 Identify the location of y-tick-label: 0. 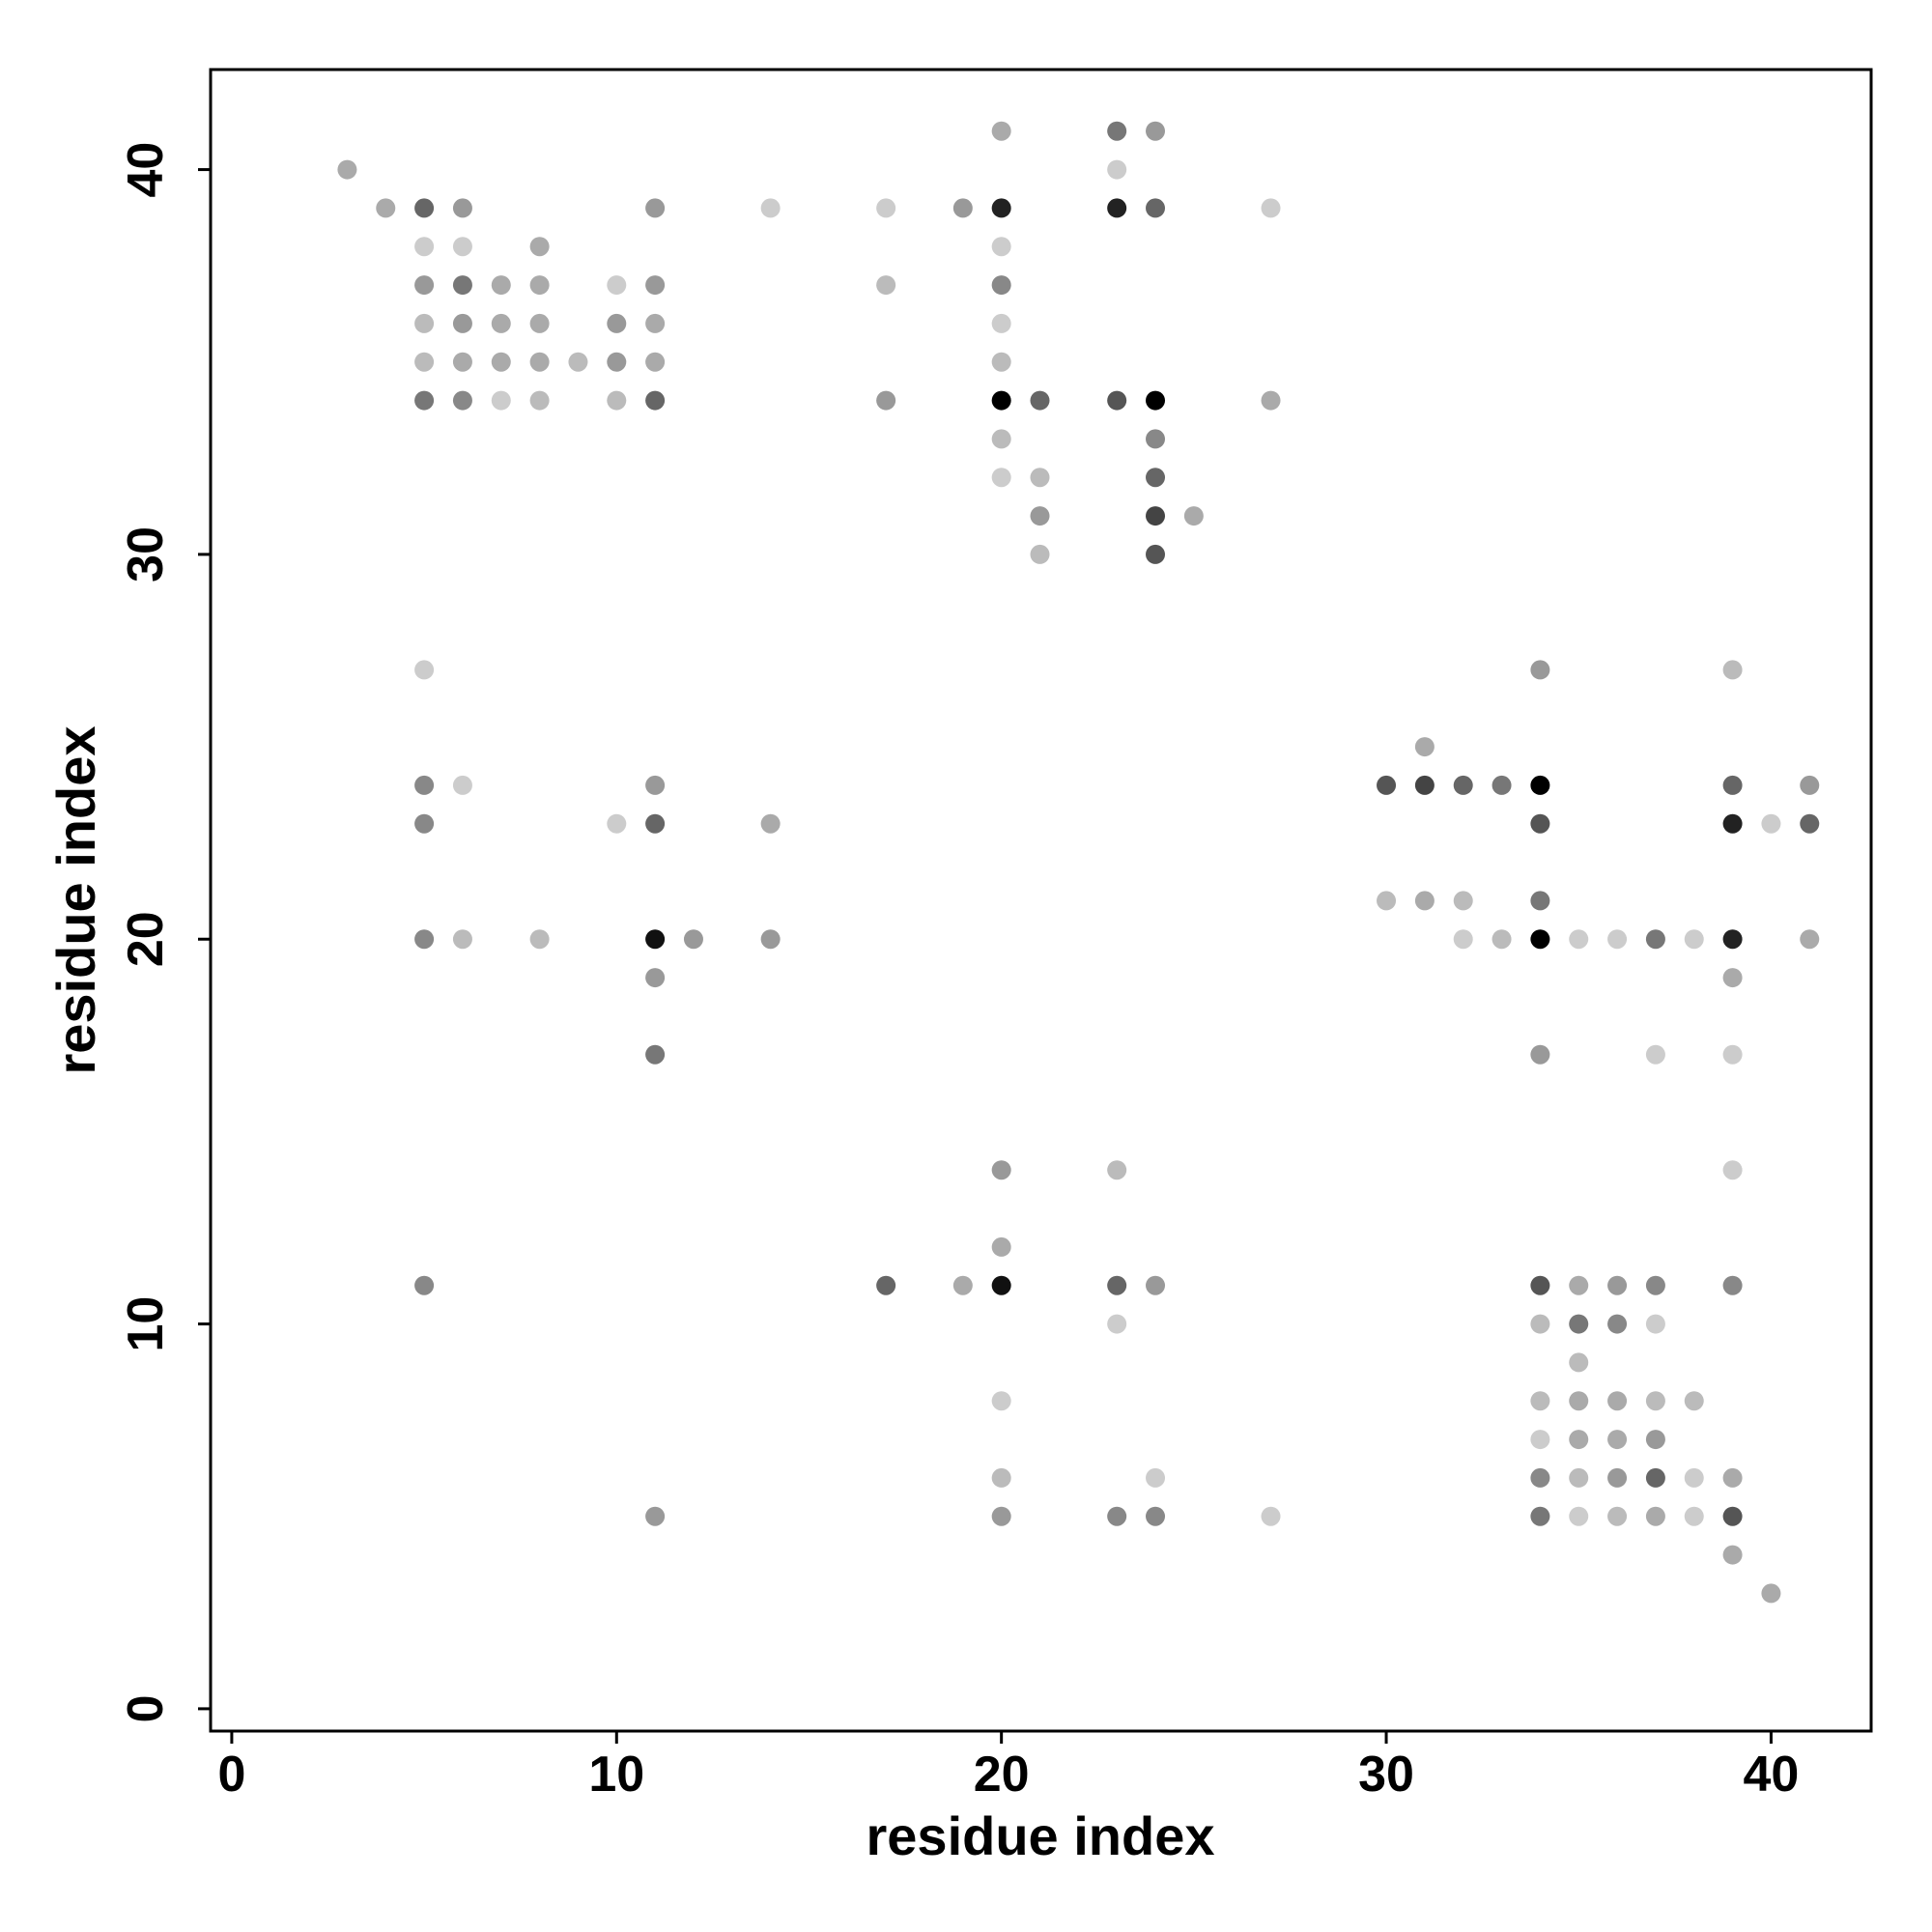
(146, 1708).